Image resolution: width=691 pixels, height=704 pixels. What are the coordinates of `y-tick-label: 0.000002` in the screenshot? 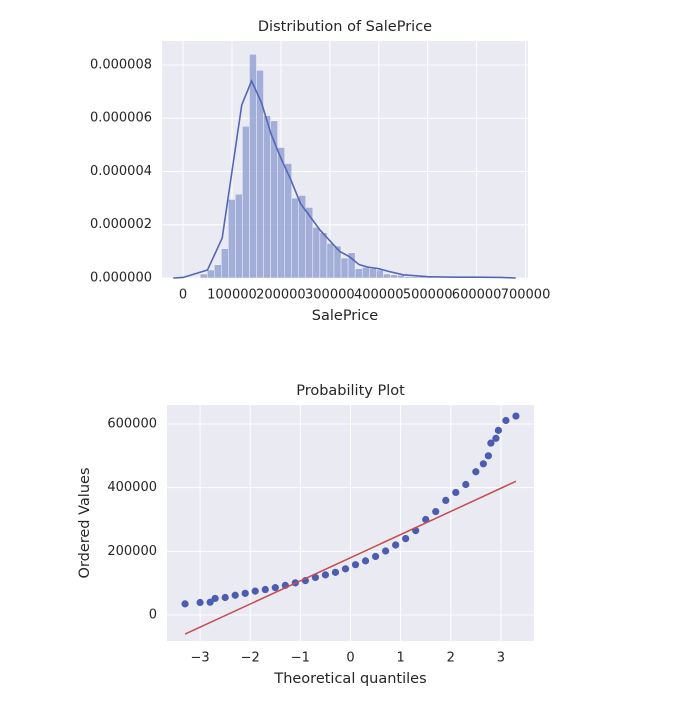 It's located at (121, 224).